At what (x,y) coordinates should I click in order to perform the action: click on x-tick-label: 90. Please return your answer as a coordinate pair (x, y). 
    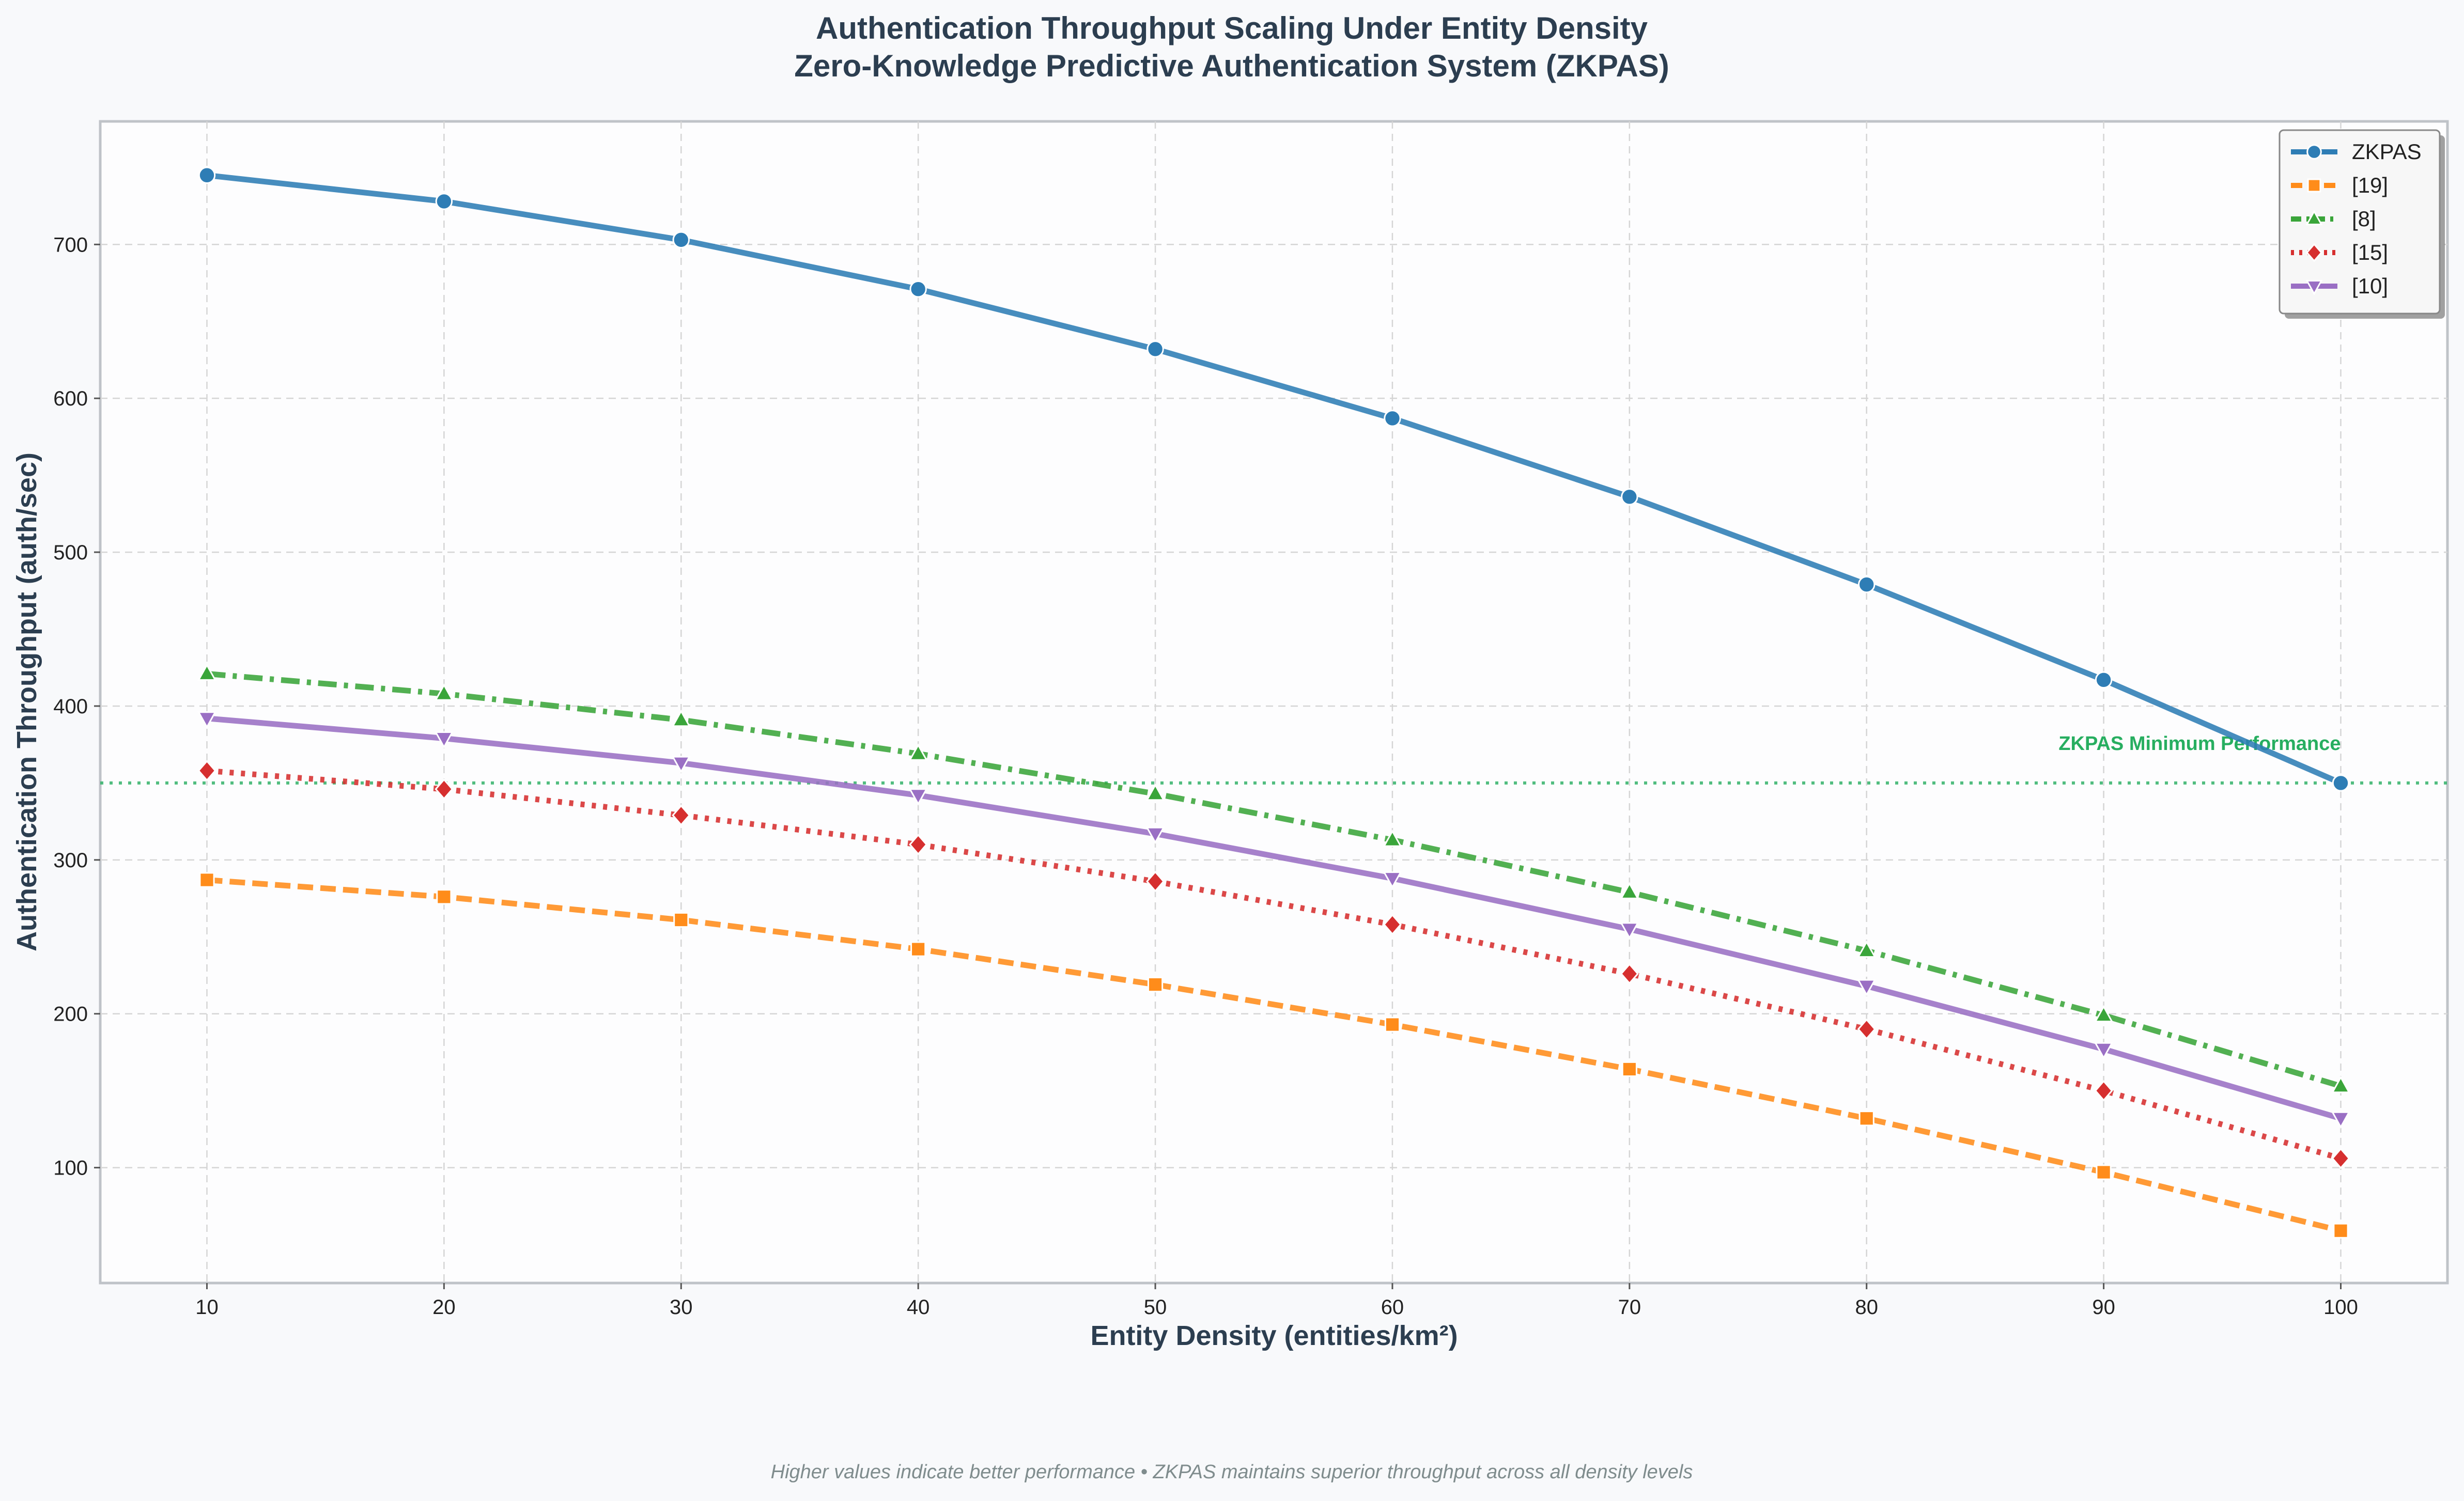
    Looking at the image, I should click on (2103, 1308).